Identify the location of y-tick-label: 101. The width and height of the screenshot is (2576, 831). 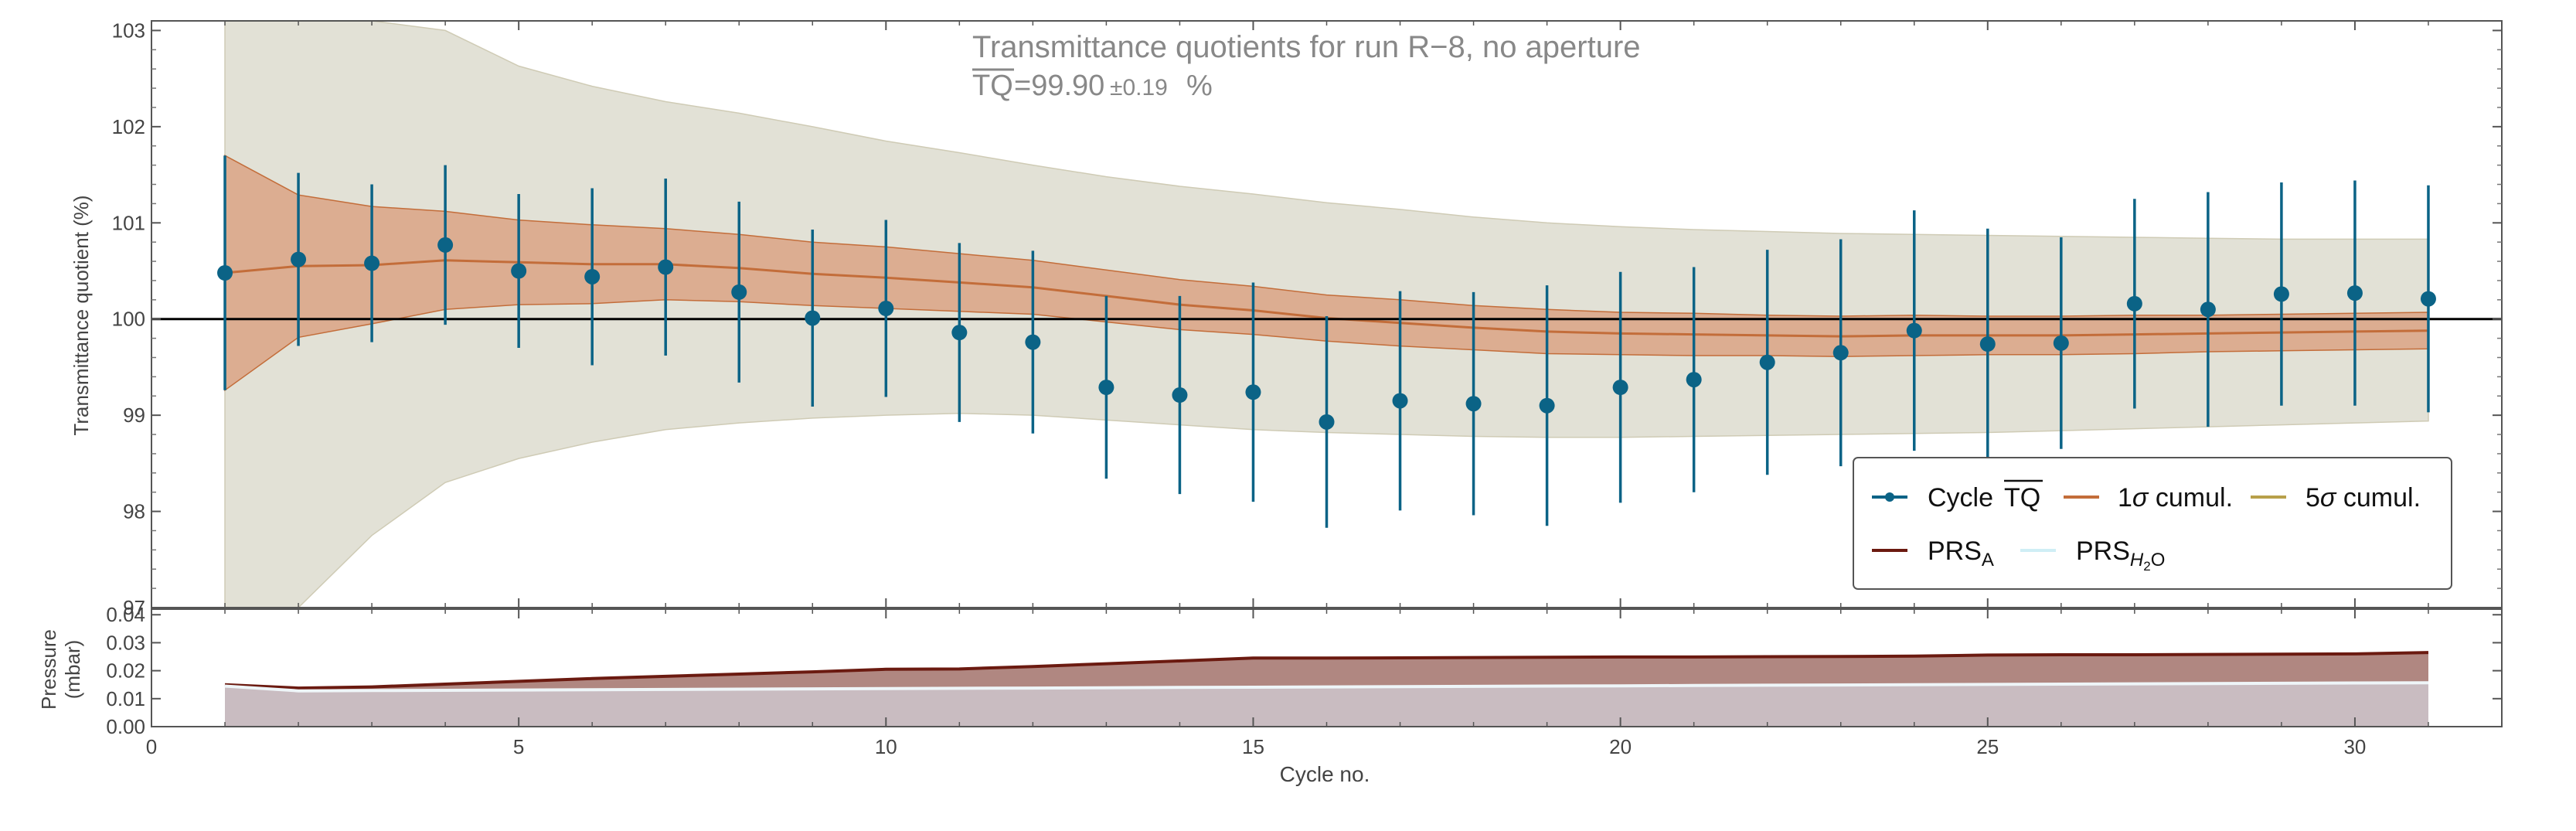
(128, 223).